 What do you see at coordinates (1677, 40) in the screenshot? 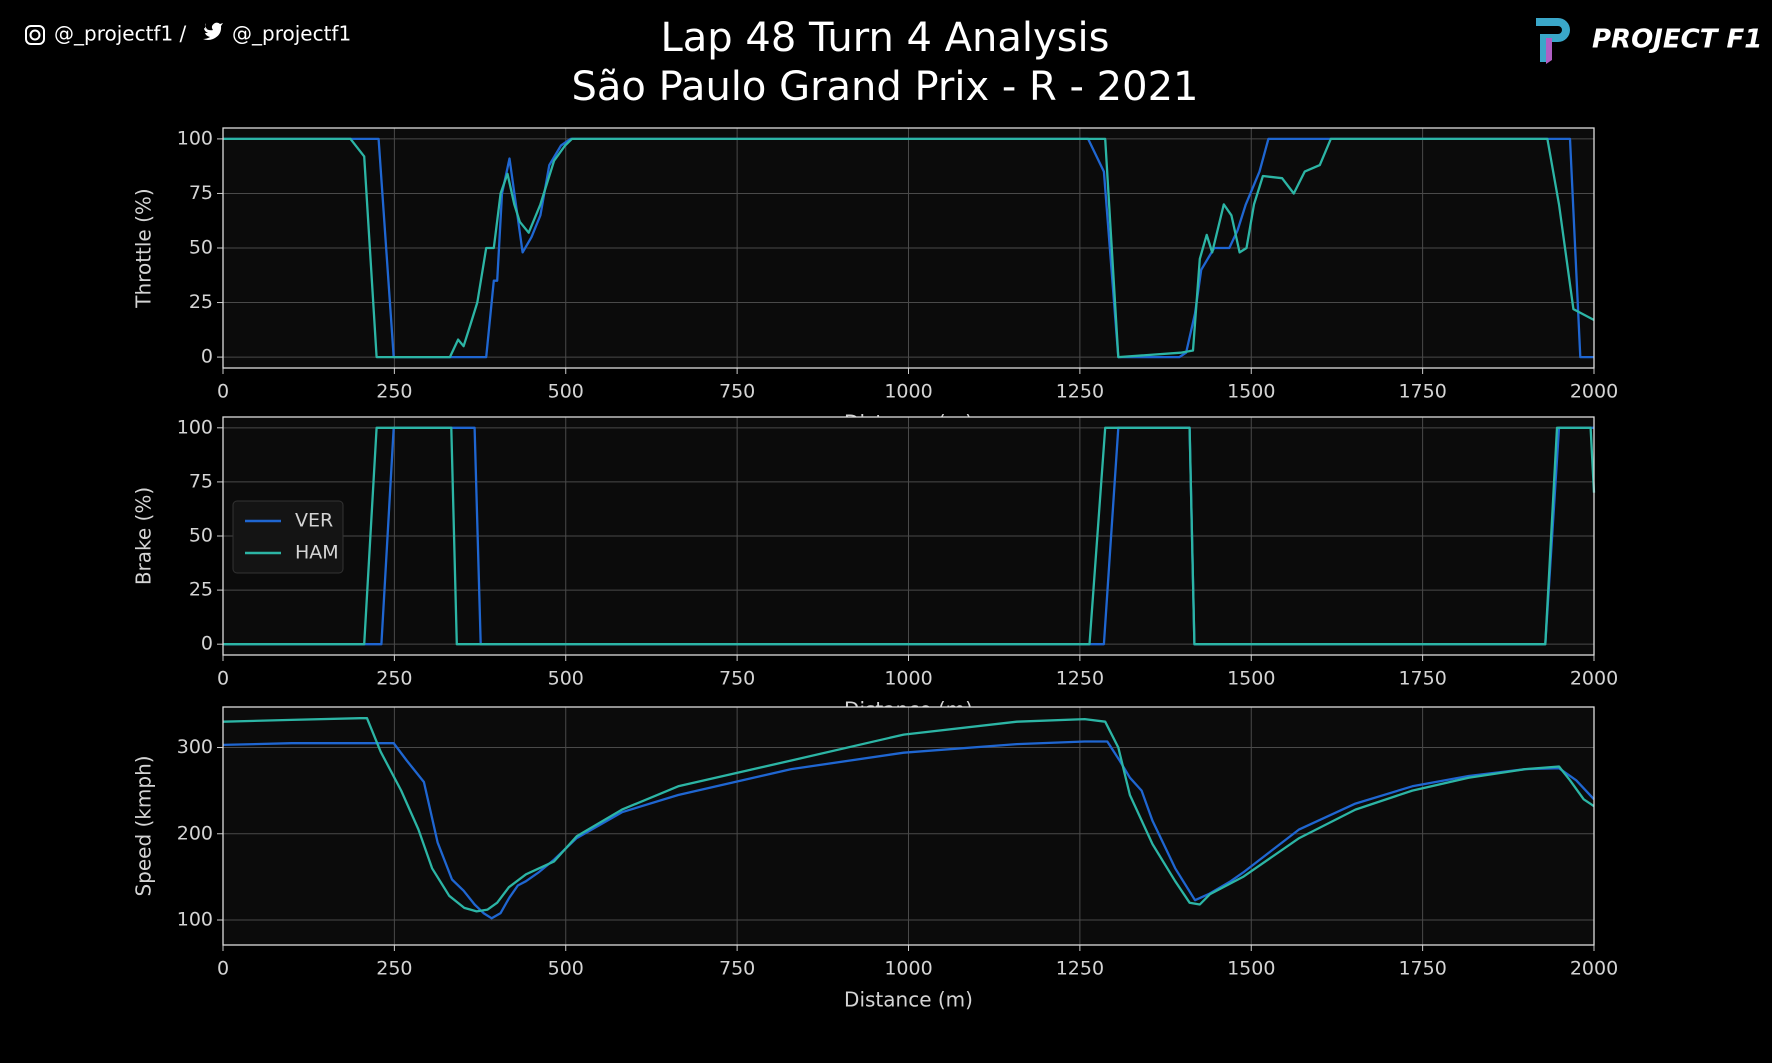
I see `logo-text: PROJECT F1` at bounding box center [1677, 40].